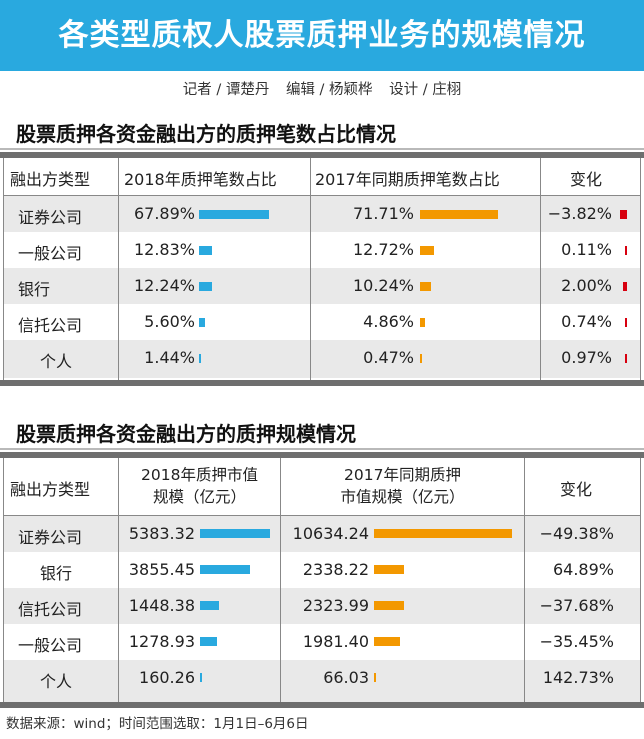  What do you see at coordinates (388, 357) in the screenshot?
I see `table1-2017-label: 0.47%` at bounding box center [388, 357].